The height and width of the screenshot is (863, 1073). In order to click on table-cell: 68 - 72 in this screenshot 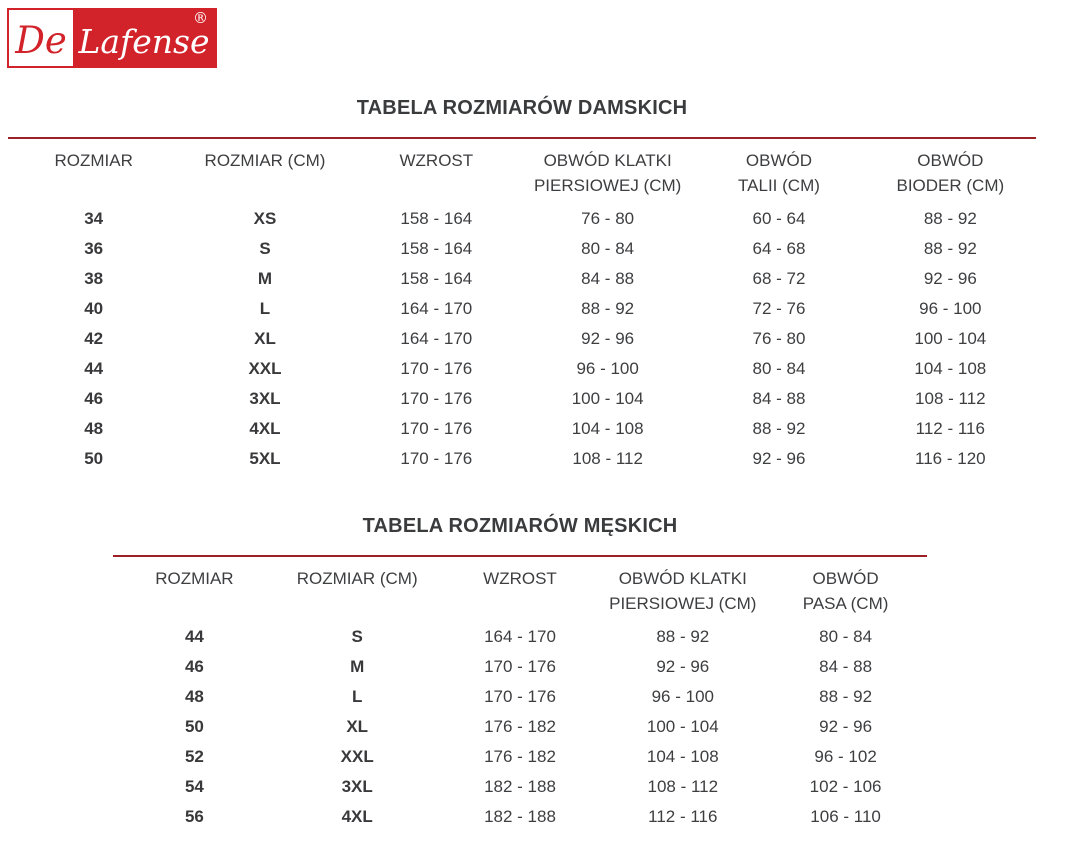, I will do `click(779, 278)`.